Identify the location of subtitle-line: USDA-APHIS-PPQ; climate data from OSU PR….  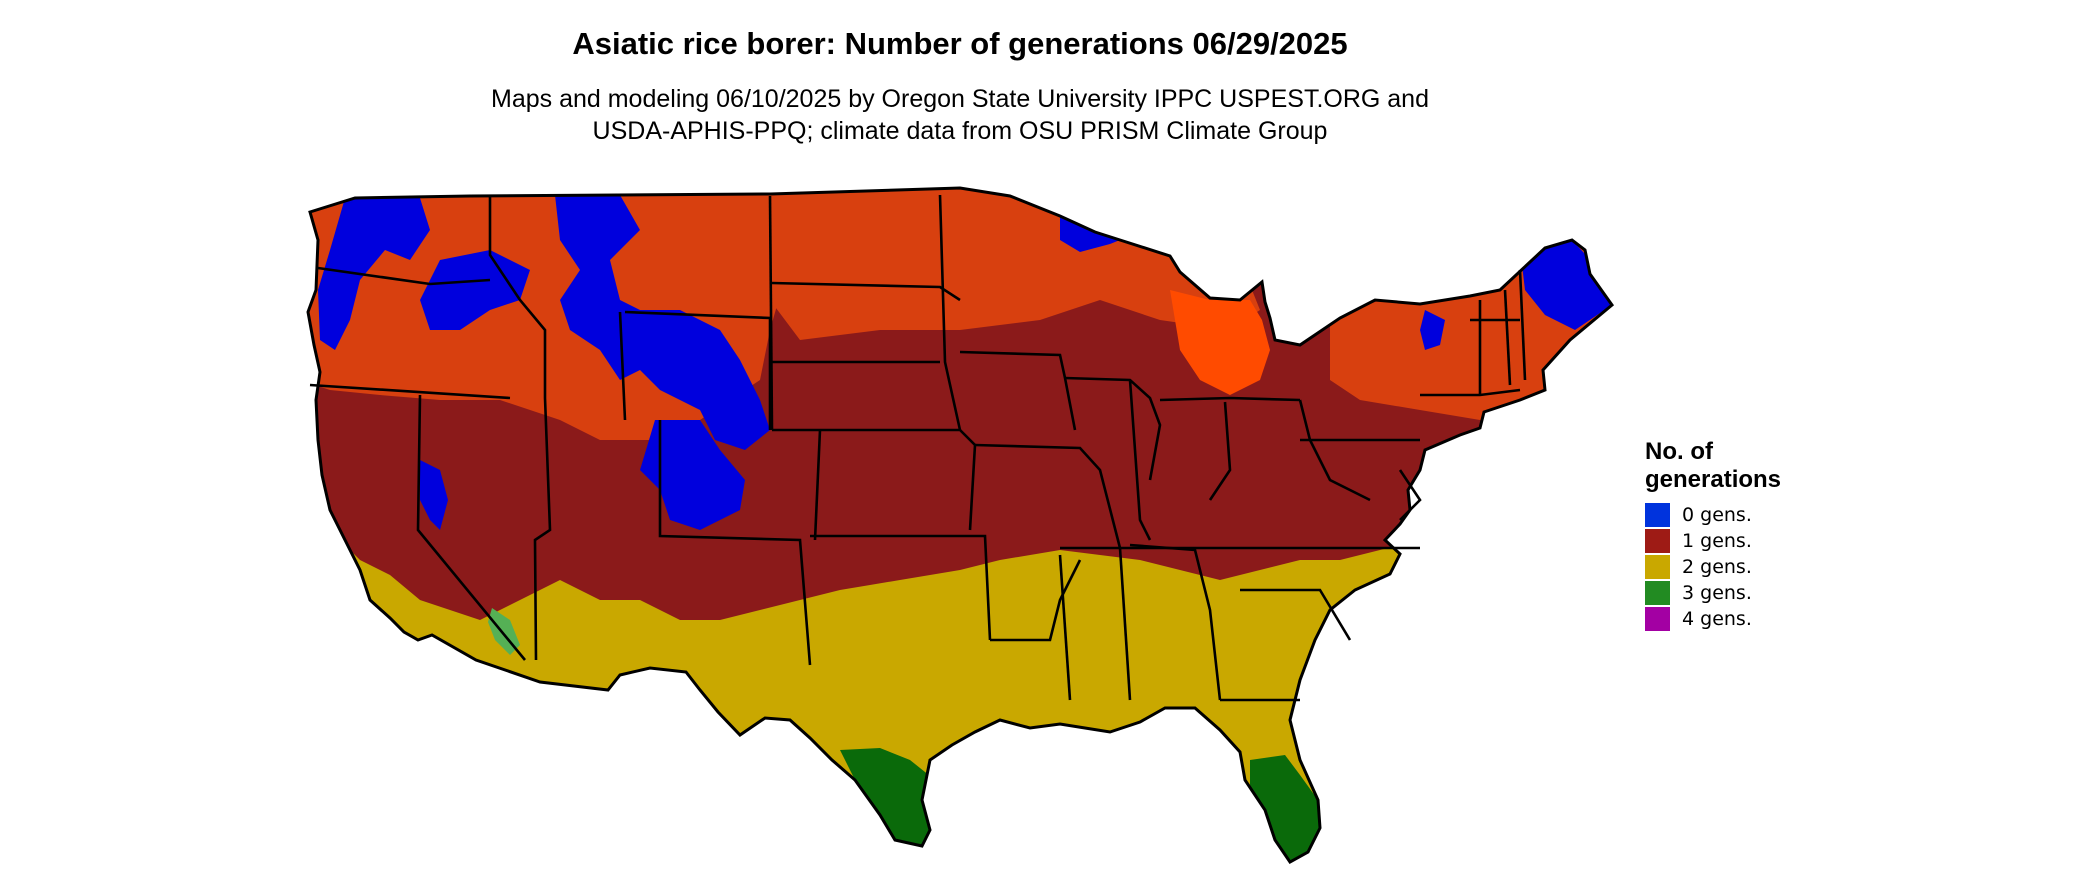
(960, 131).